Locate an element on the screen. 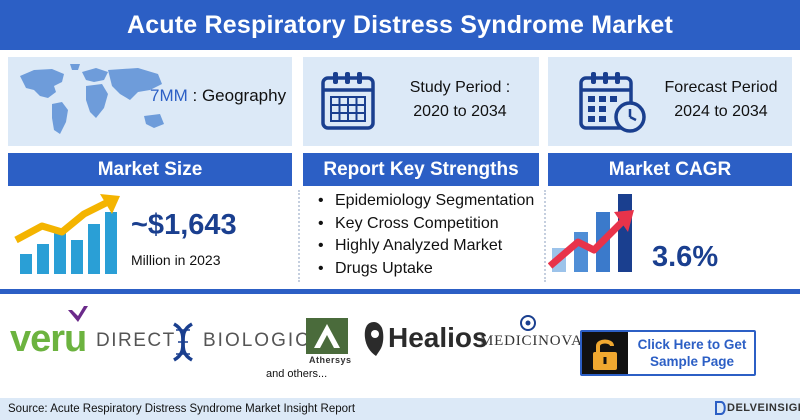 The image size is (800, 420). dna-helix-icon is located at coordinates (183, 342).